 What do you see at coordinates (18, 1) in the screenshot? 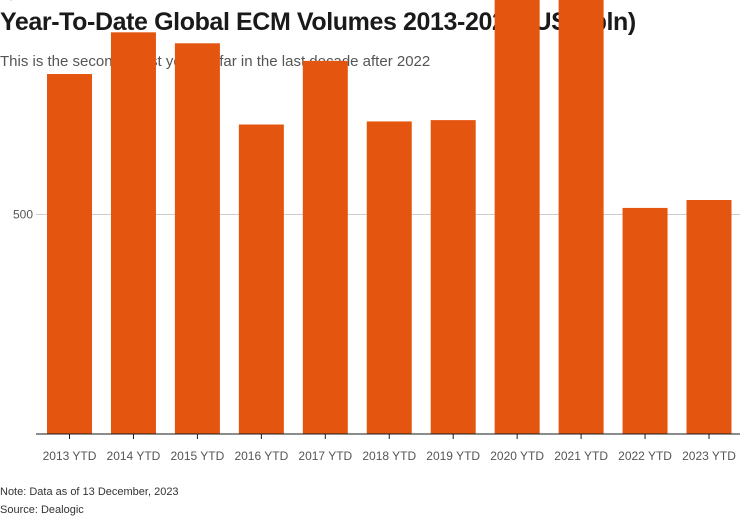
I see `y-tick-label: 1,000` at bounding box center [18, 1].